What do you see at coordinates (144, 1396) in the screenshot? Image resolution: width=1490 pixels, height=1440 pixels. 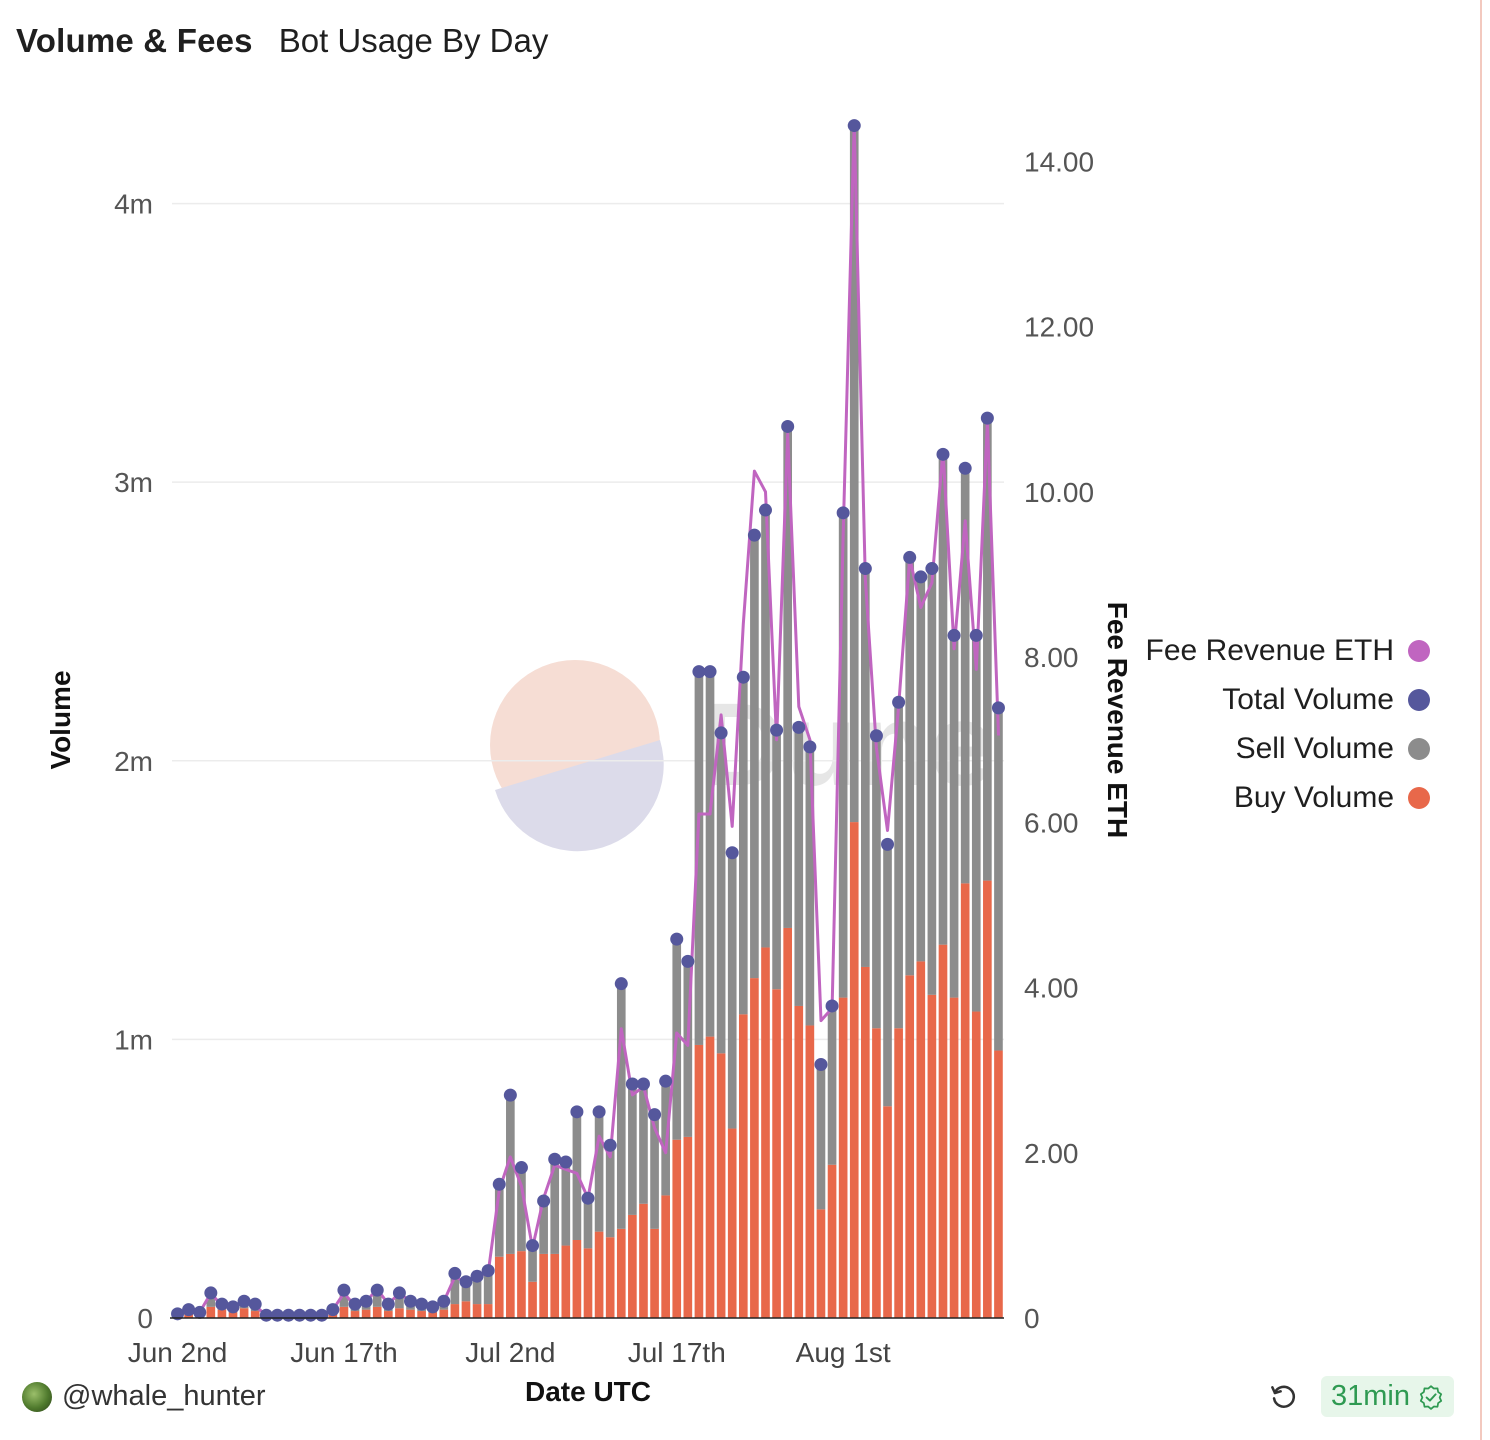 I see `author: @whale_hunter` at bounding box center [144, 1396].